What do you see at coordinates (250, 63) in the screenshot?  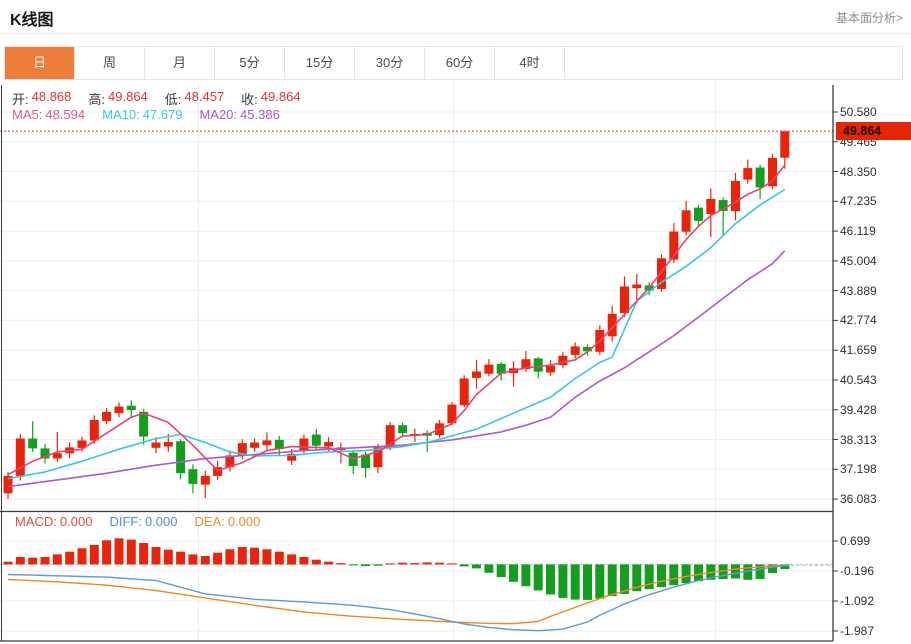 I see `tab-5分: 5分` at bounding box center [250, 63].